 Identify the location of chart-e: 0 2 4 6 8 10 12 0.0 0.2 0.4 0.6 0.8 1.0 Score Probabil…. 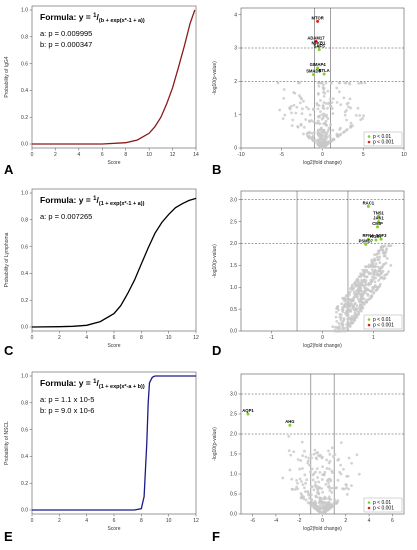
(101, 451).